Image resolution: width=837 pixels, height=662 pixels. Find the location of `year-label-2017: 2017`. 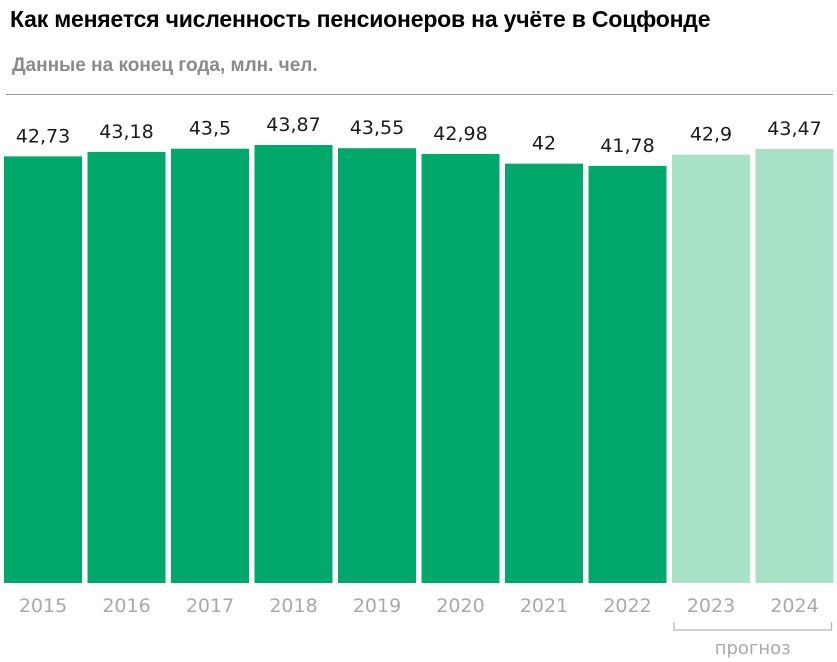

year-label-2017: 2017 is located at coordinates (210, 606).